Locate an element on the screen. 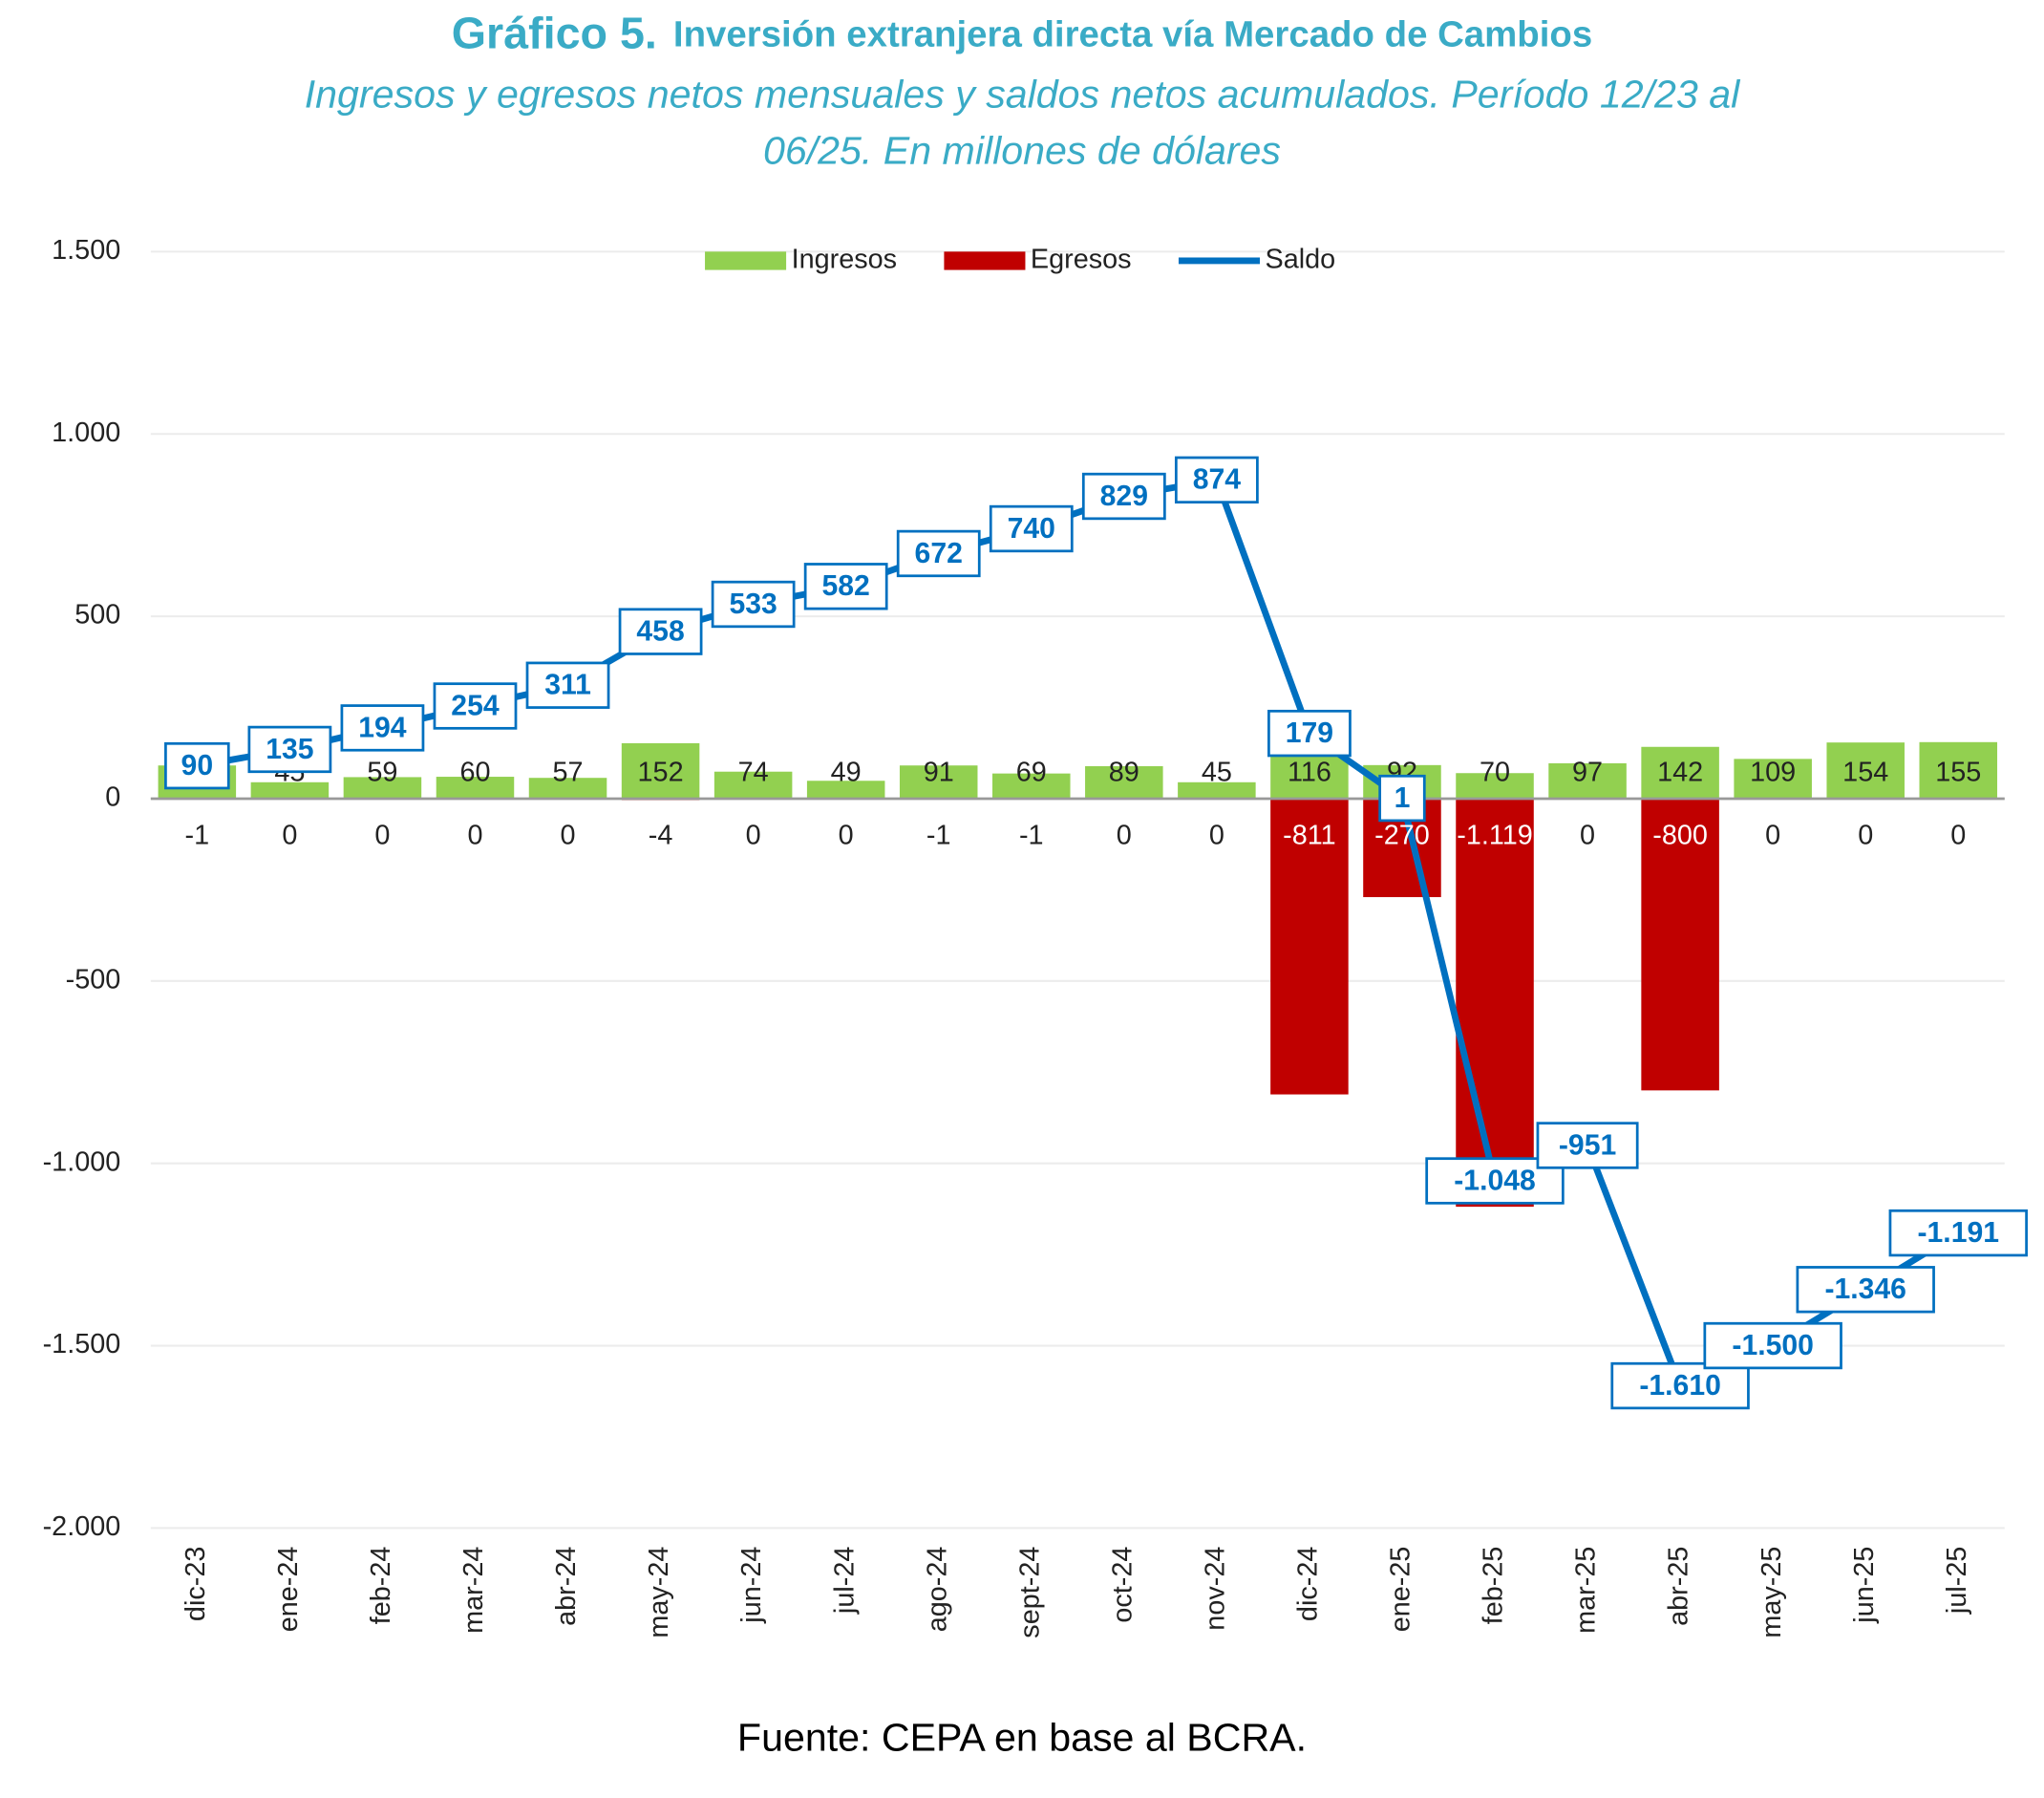 Image resolution: width=2044 pixels, height=1798 pixels. value-label: 152 is located at coordinates (661, 773).